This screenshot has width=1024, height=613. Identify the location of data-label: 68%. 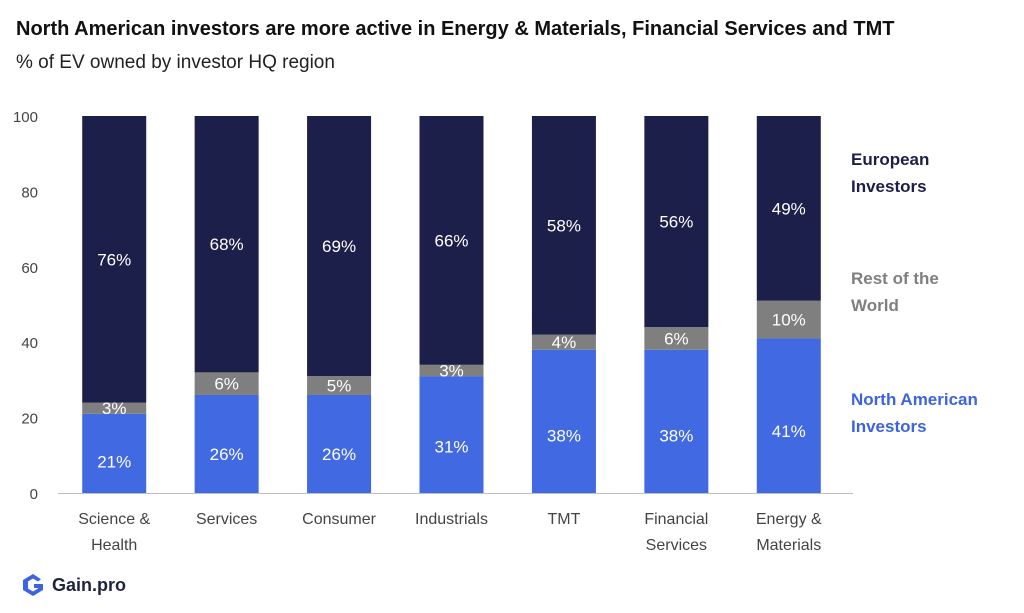
(227, 244).